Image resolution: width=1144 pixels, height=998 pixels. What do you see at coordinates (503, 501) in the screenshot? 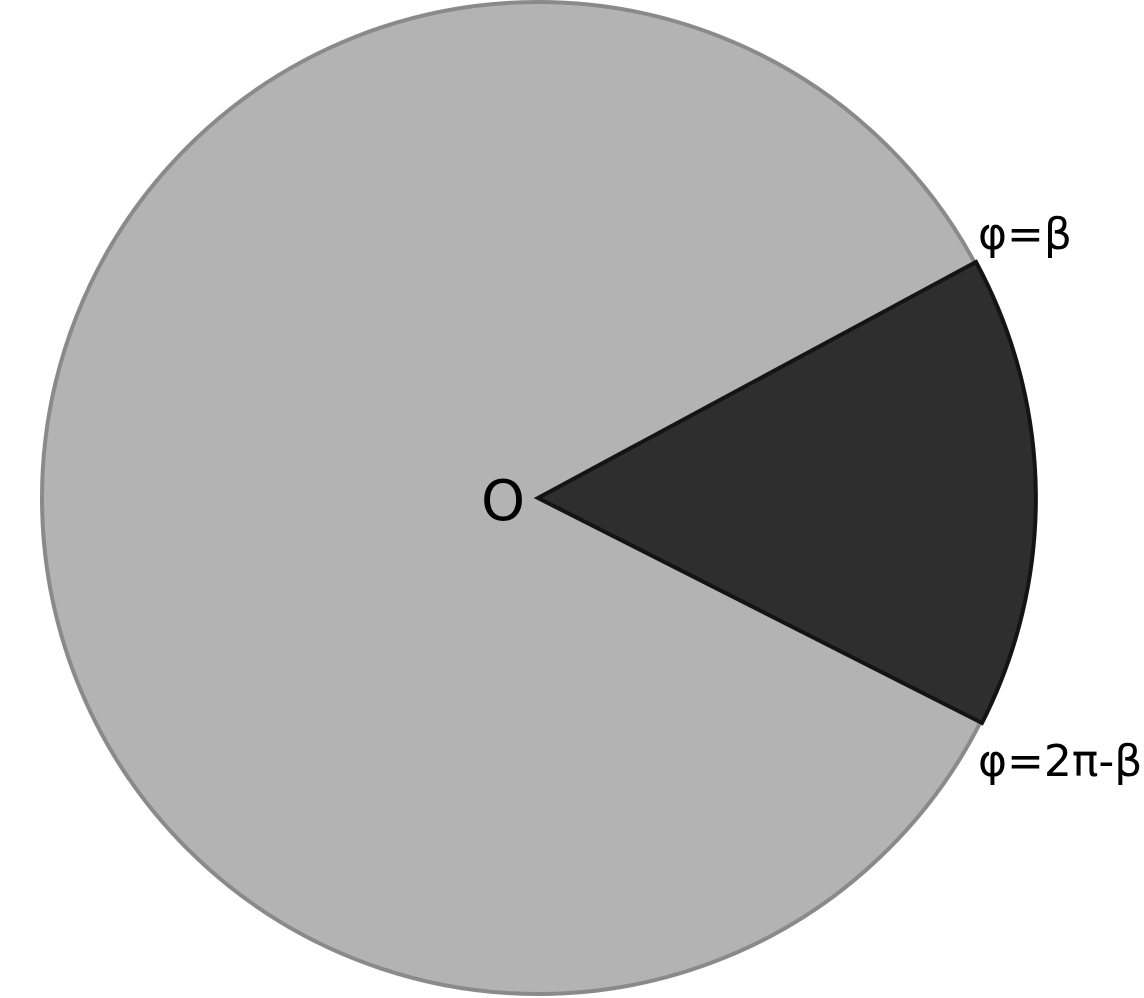
I see `center-label: O` at bounding box center [503, 501].